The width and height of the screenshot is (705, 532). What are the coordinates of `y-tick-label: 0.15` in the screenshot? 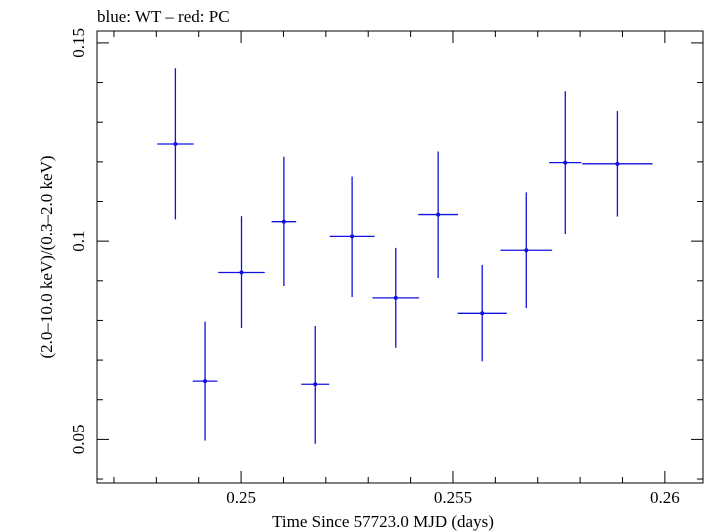 It's located at (78, 43).